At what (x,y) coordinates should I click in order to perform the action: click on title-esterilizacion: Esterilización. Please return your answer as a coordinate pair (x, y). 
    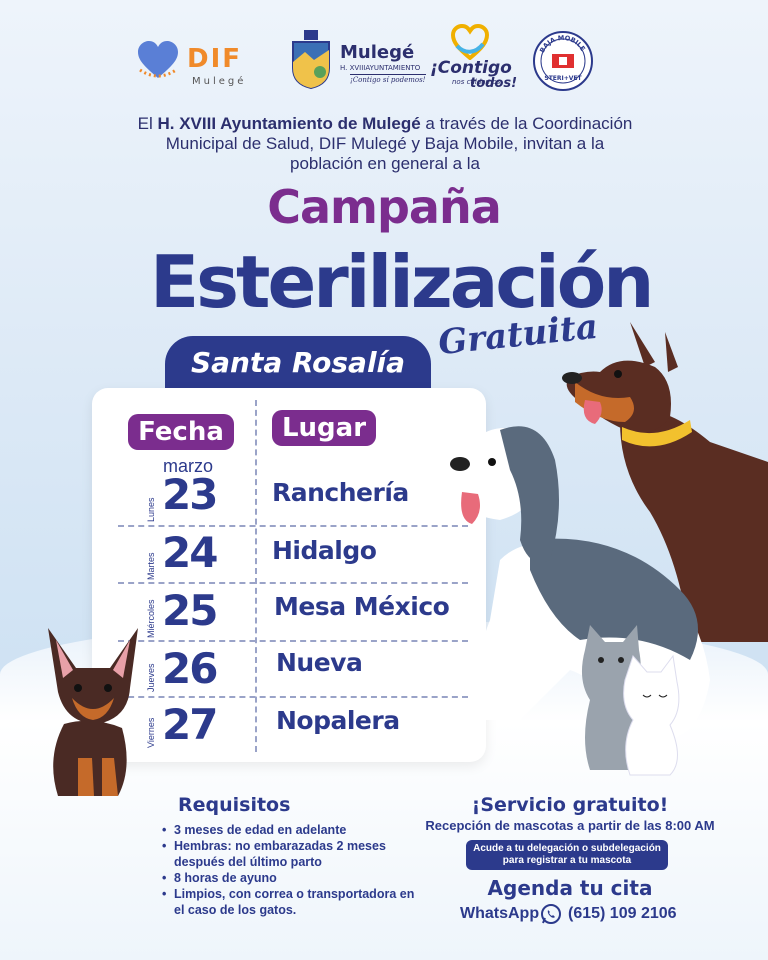
    Looking at the image, I should click on (402, 282).